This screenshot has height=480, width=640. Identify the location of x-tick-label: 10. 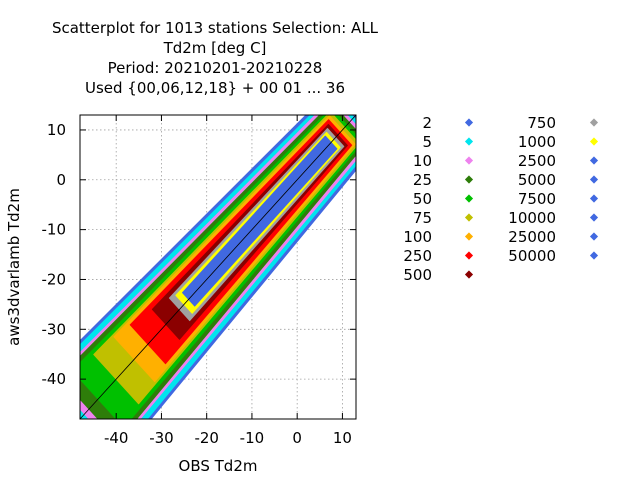
(342, 438).